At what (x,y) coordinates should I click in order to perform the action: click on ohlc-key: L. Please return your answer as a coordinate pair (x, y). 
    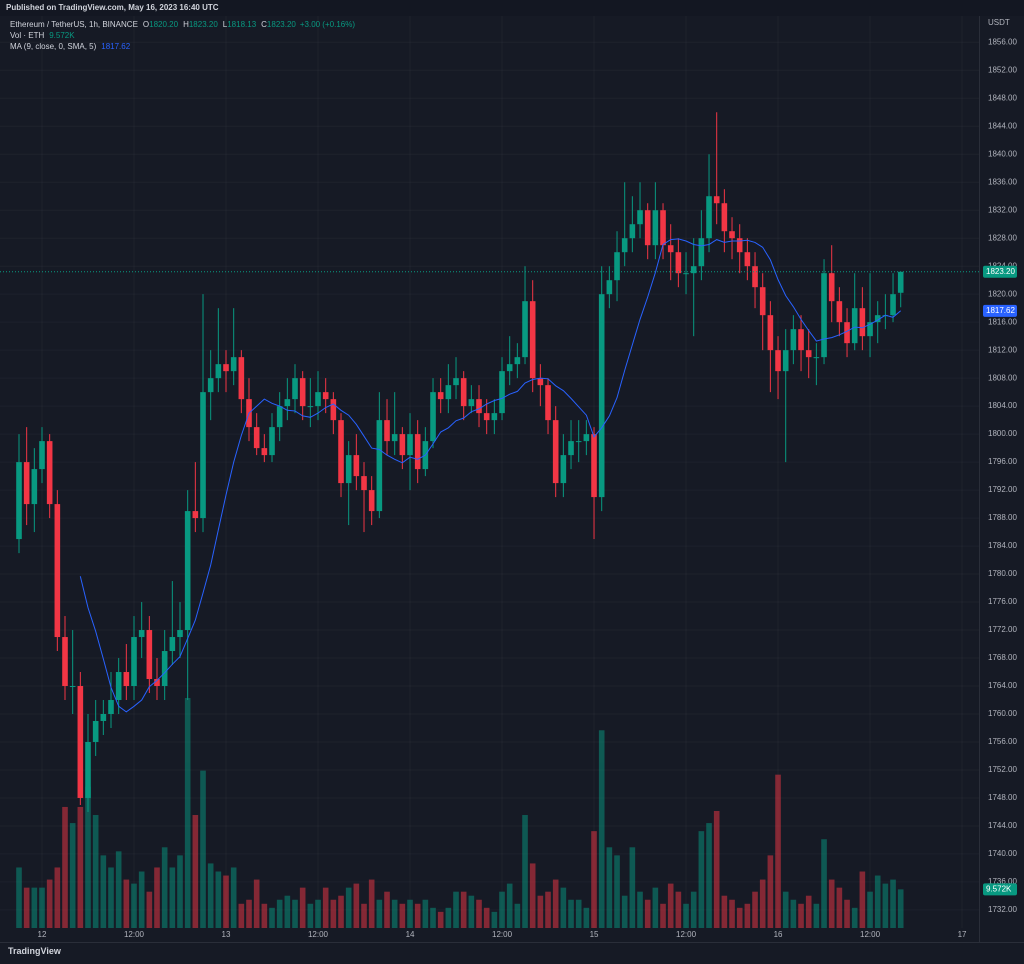
    Looking at the image, I should click on (225, 24).